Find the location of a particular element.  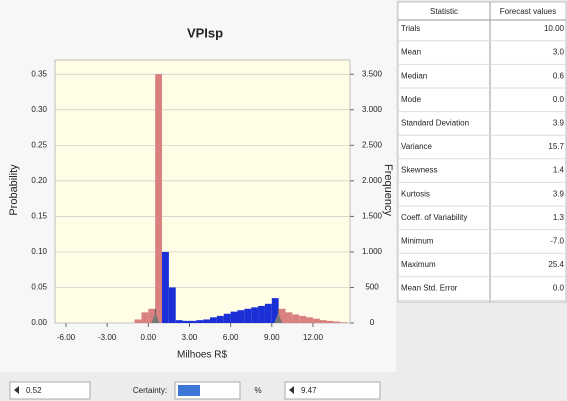

y-tick-label: 0.10 is located at coordinates (39, 251).